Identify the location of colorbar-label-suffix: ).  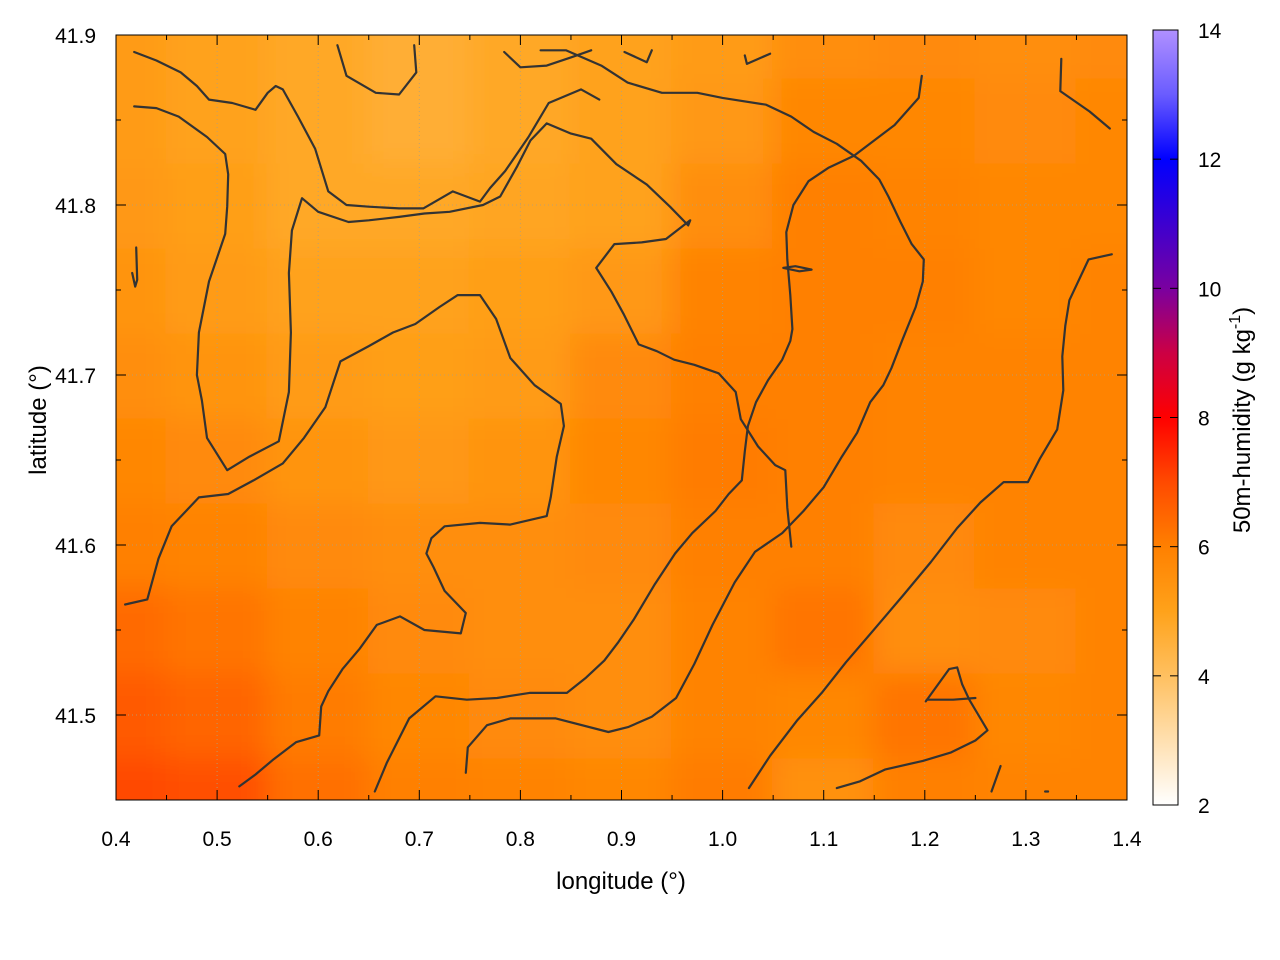
(1242, 311).